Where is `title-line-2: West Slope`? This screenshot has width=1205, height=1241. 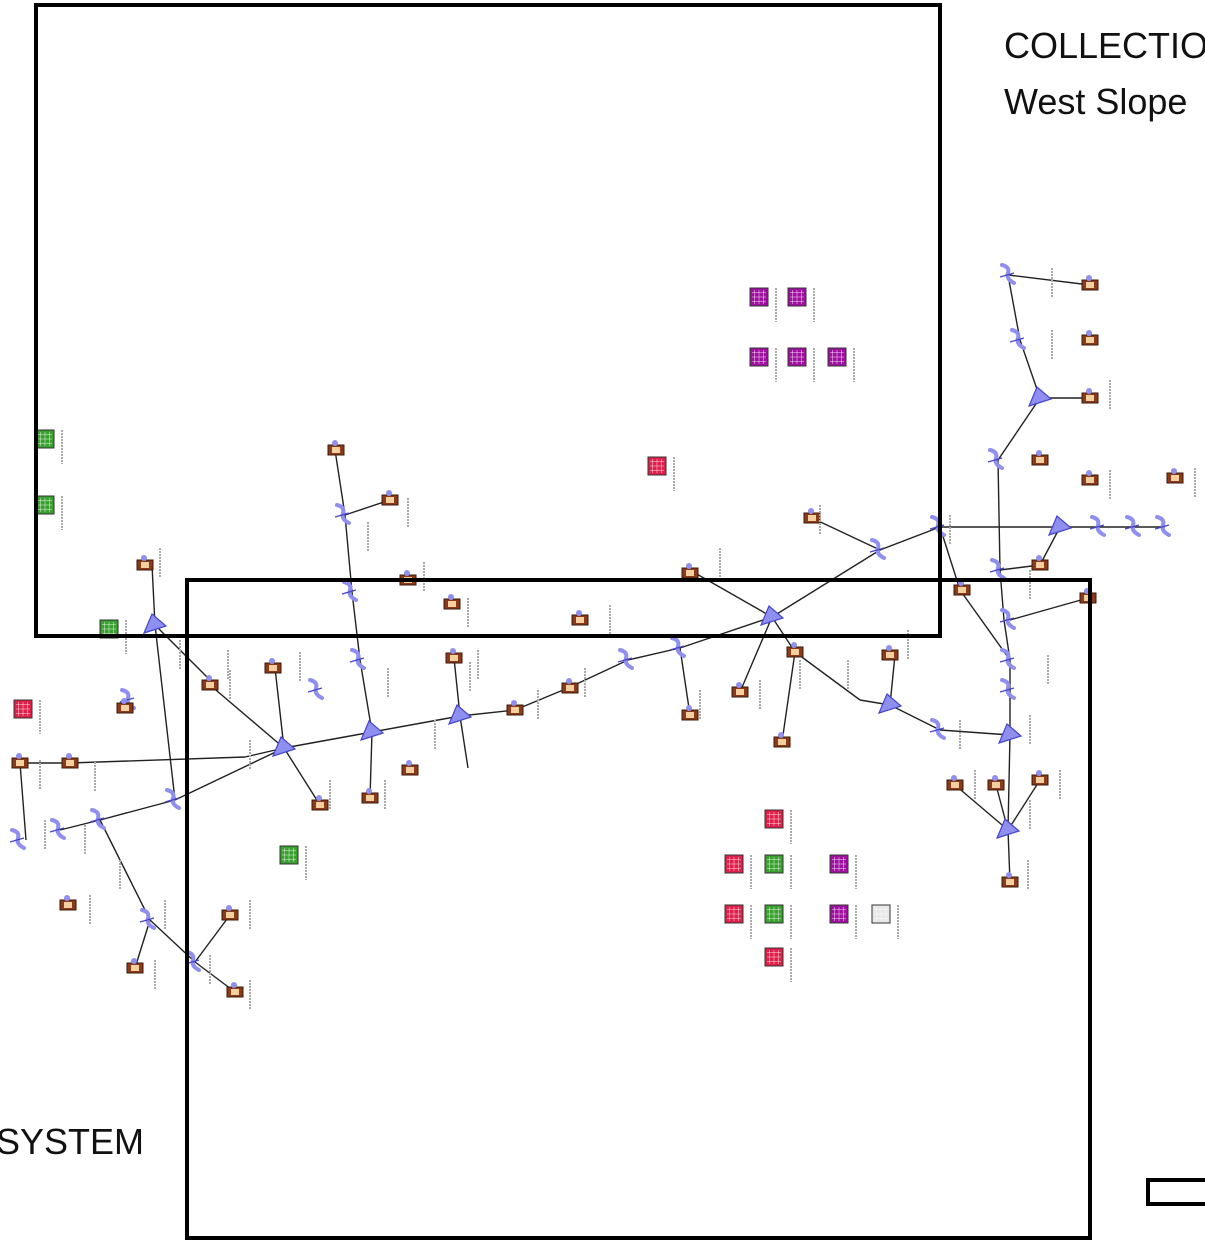
title-line-2: West Slope is located at coordinates (1096, 101).